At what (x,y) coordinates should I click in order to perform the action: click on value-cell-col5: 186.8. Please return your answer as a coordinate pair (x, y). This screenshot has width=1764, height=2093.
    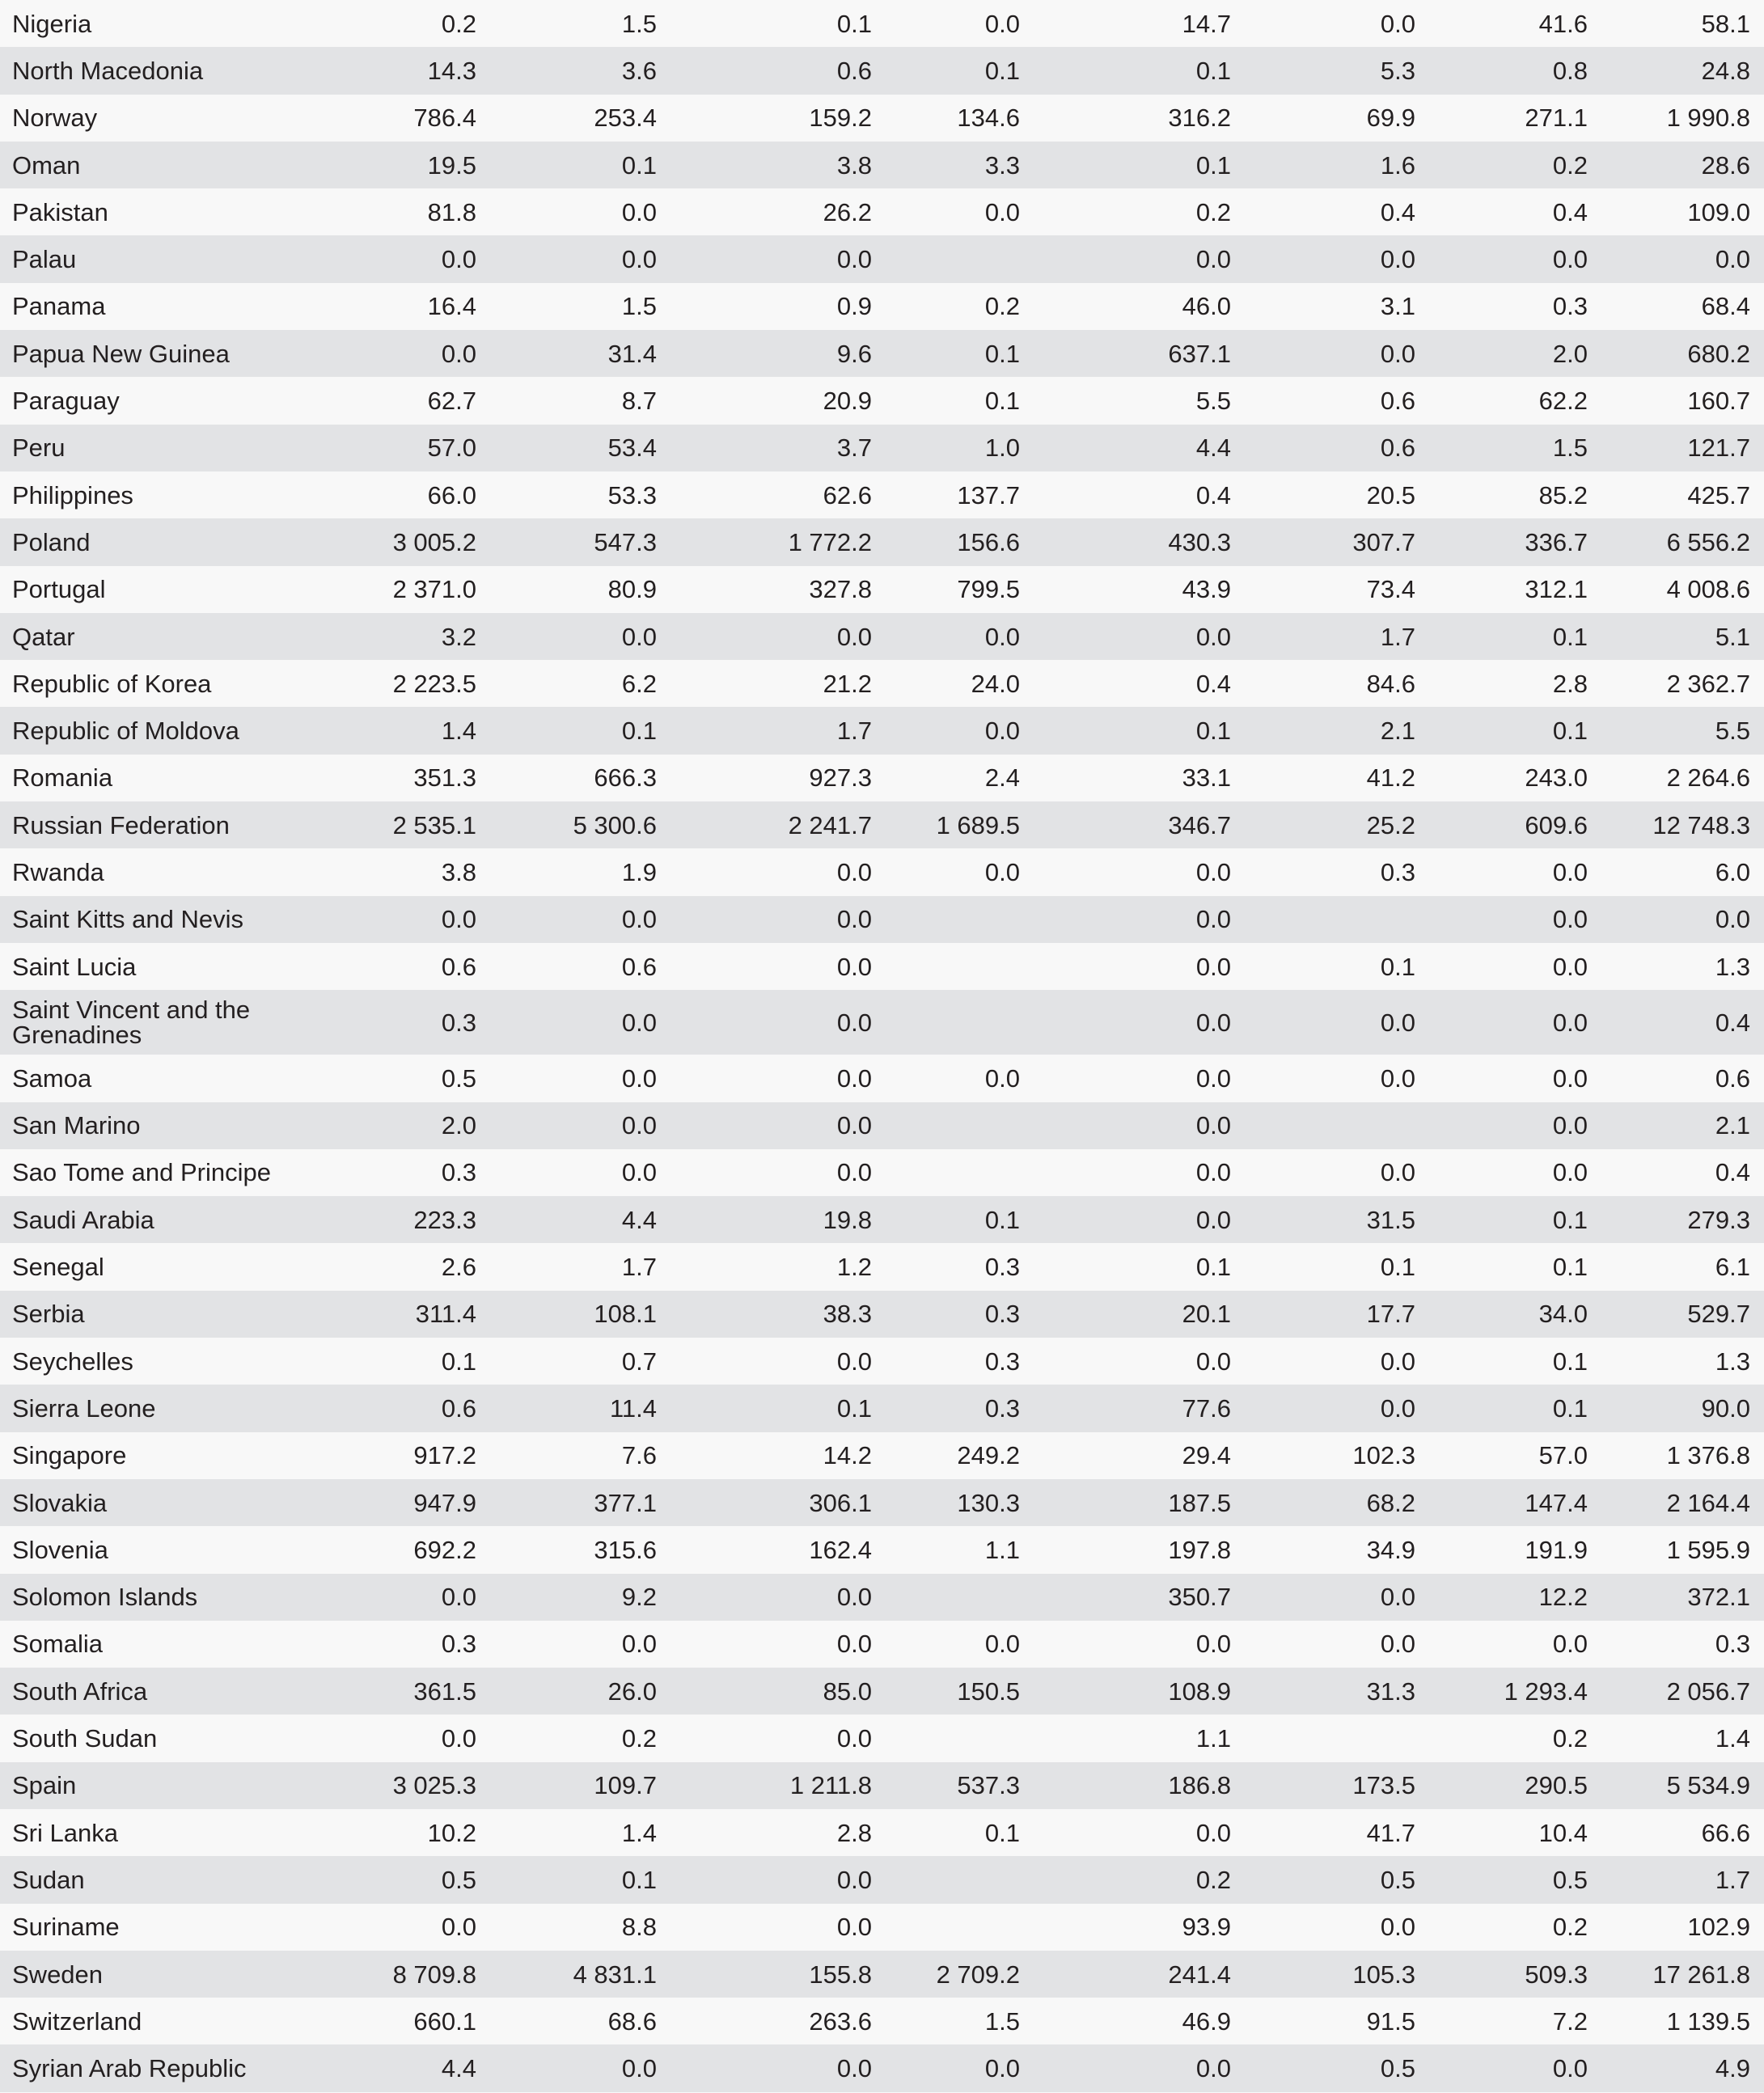
    Looking at the image, I should click on (1200, 1786).